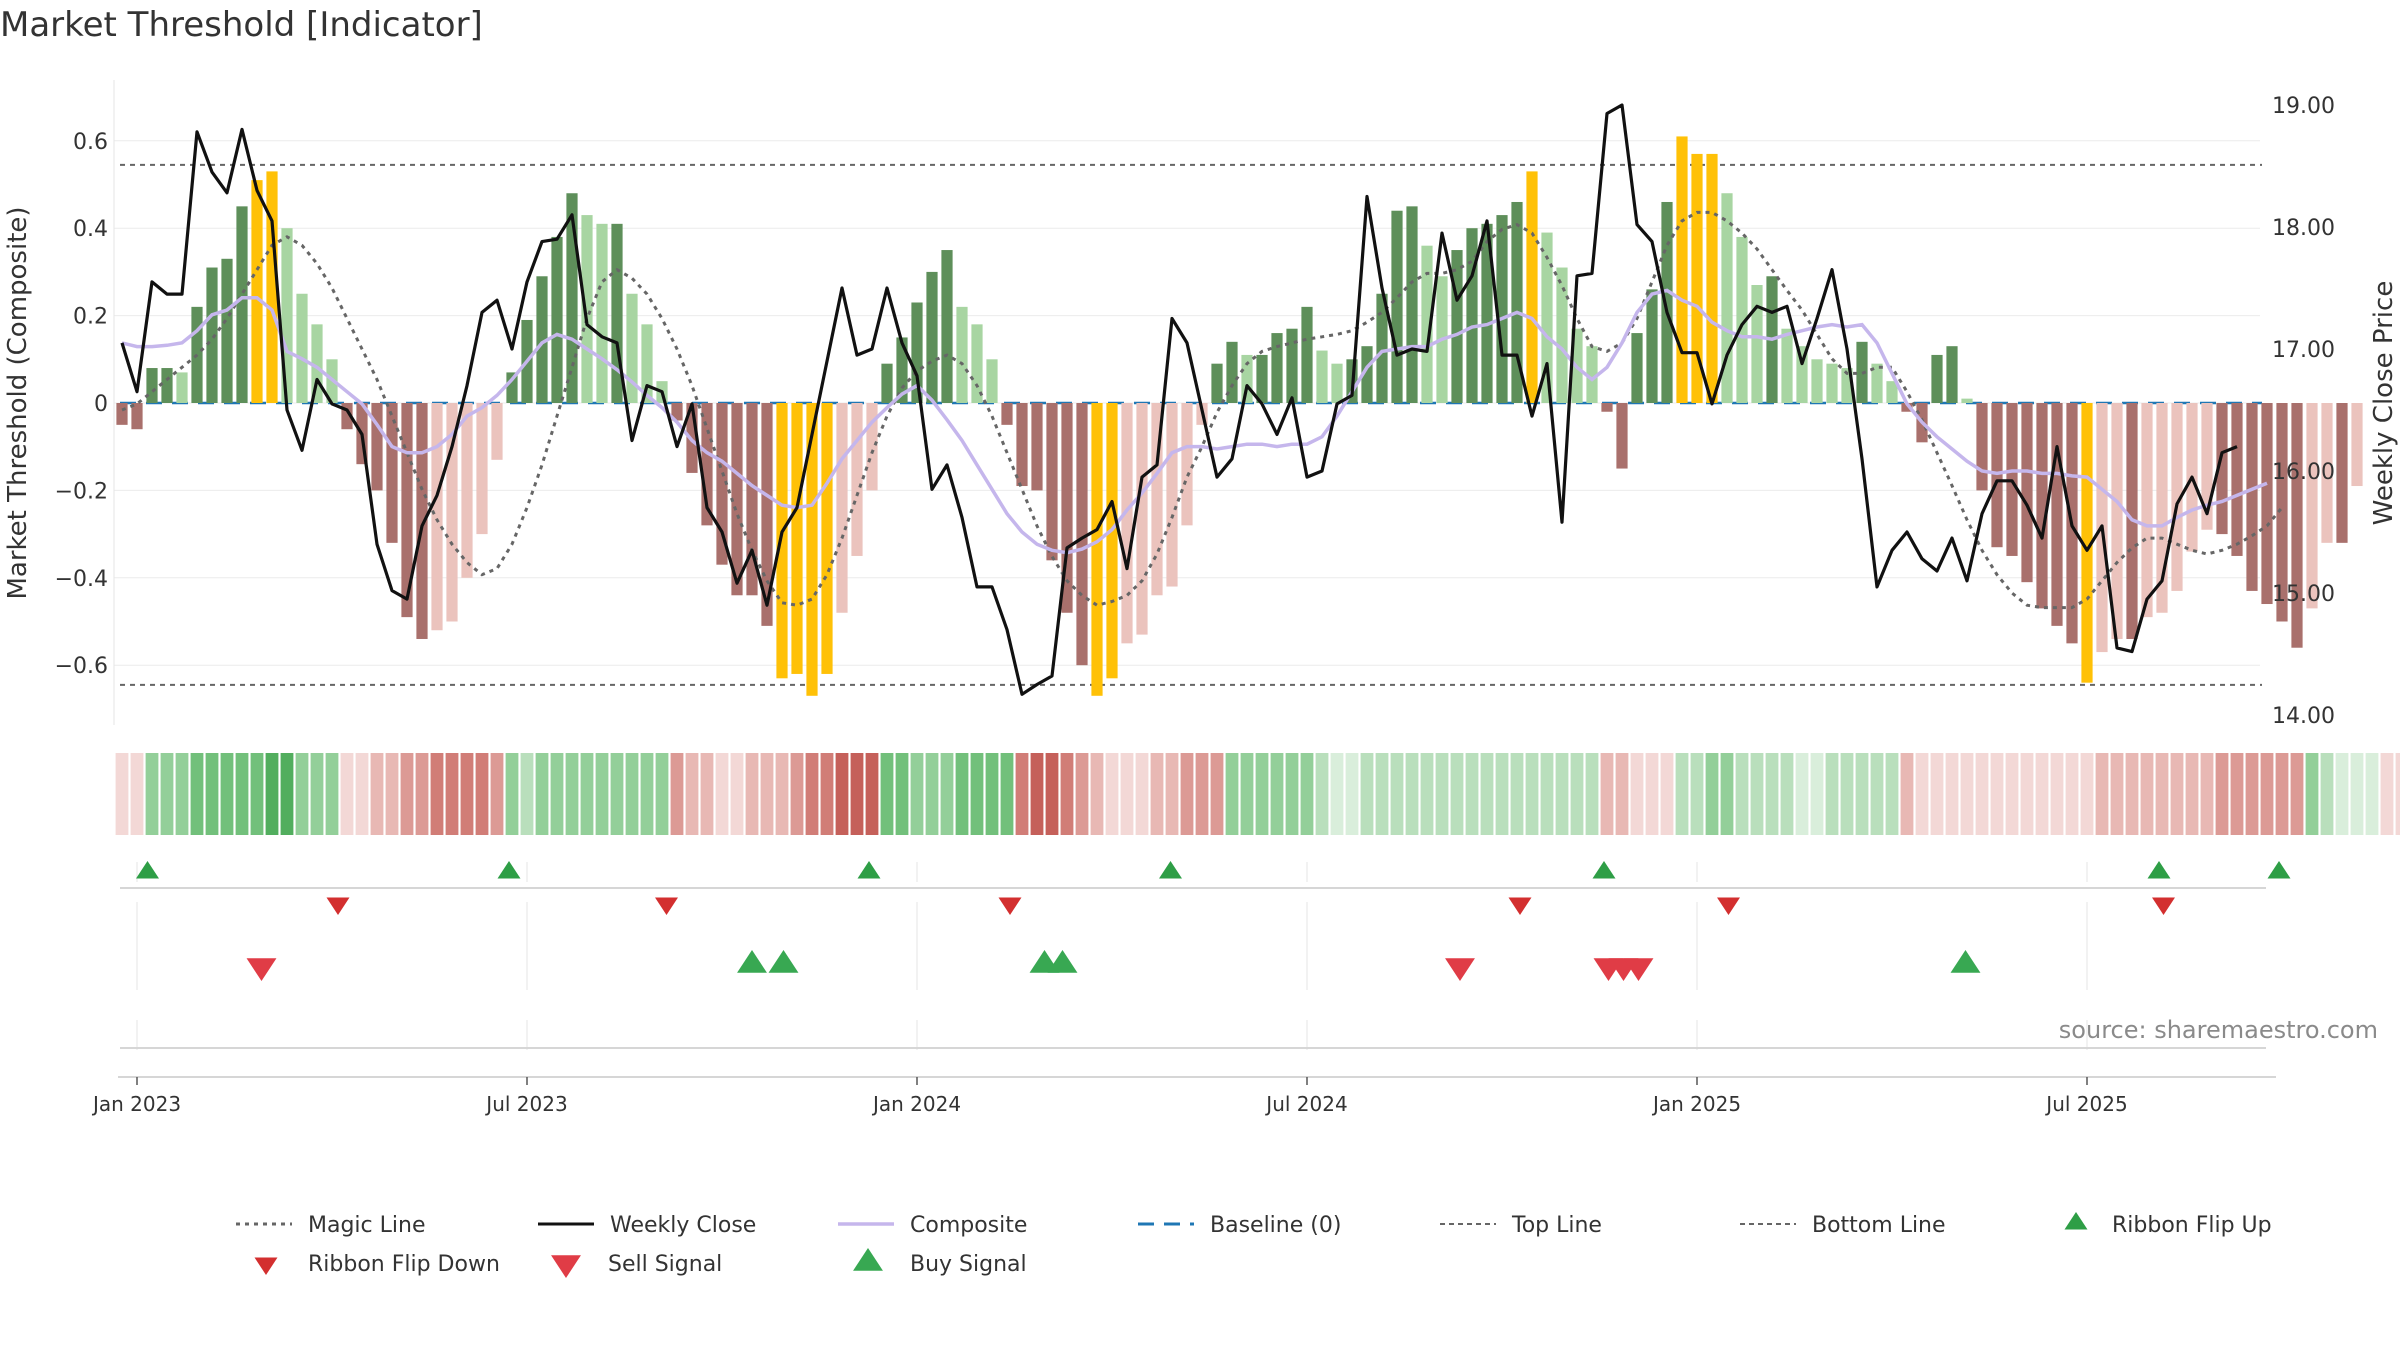 Image resolution: width=2400 pixels, height=1350 pixels. What do you see at coordinates (2218, 1030) in the screenshot?
I see `source-note: source: sharemaestro.com` at bounding box center [2218, 1030].